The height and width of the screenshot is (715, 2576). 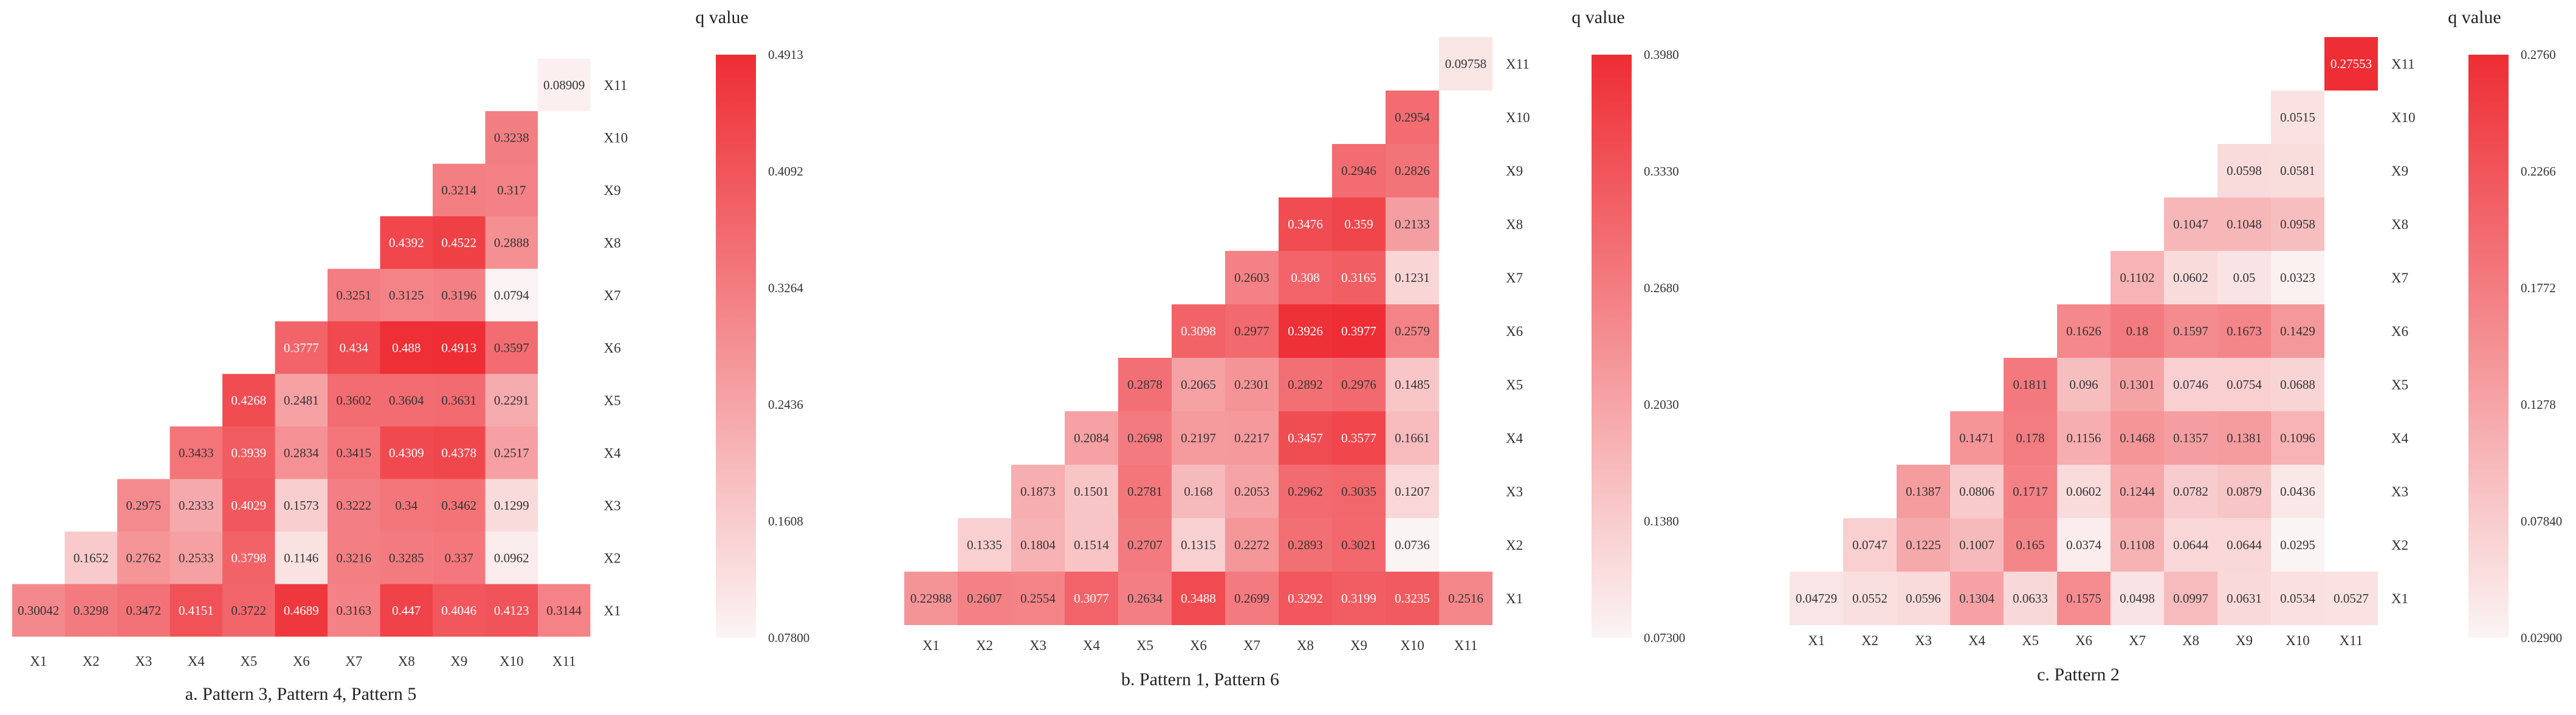 I want to click on cell-value-label: 0.1146, so click(x=301, y=557).